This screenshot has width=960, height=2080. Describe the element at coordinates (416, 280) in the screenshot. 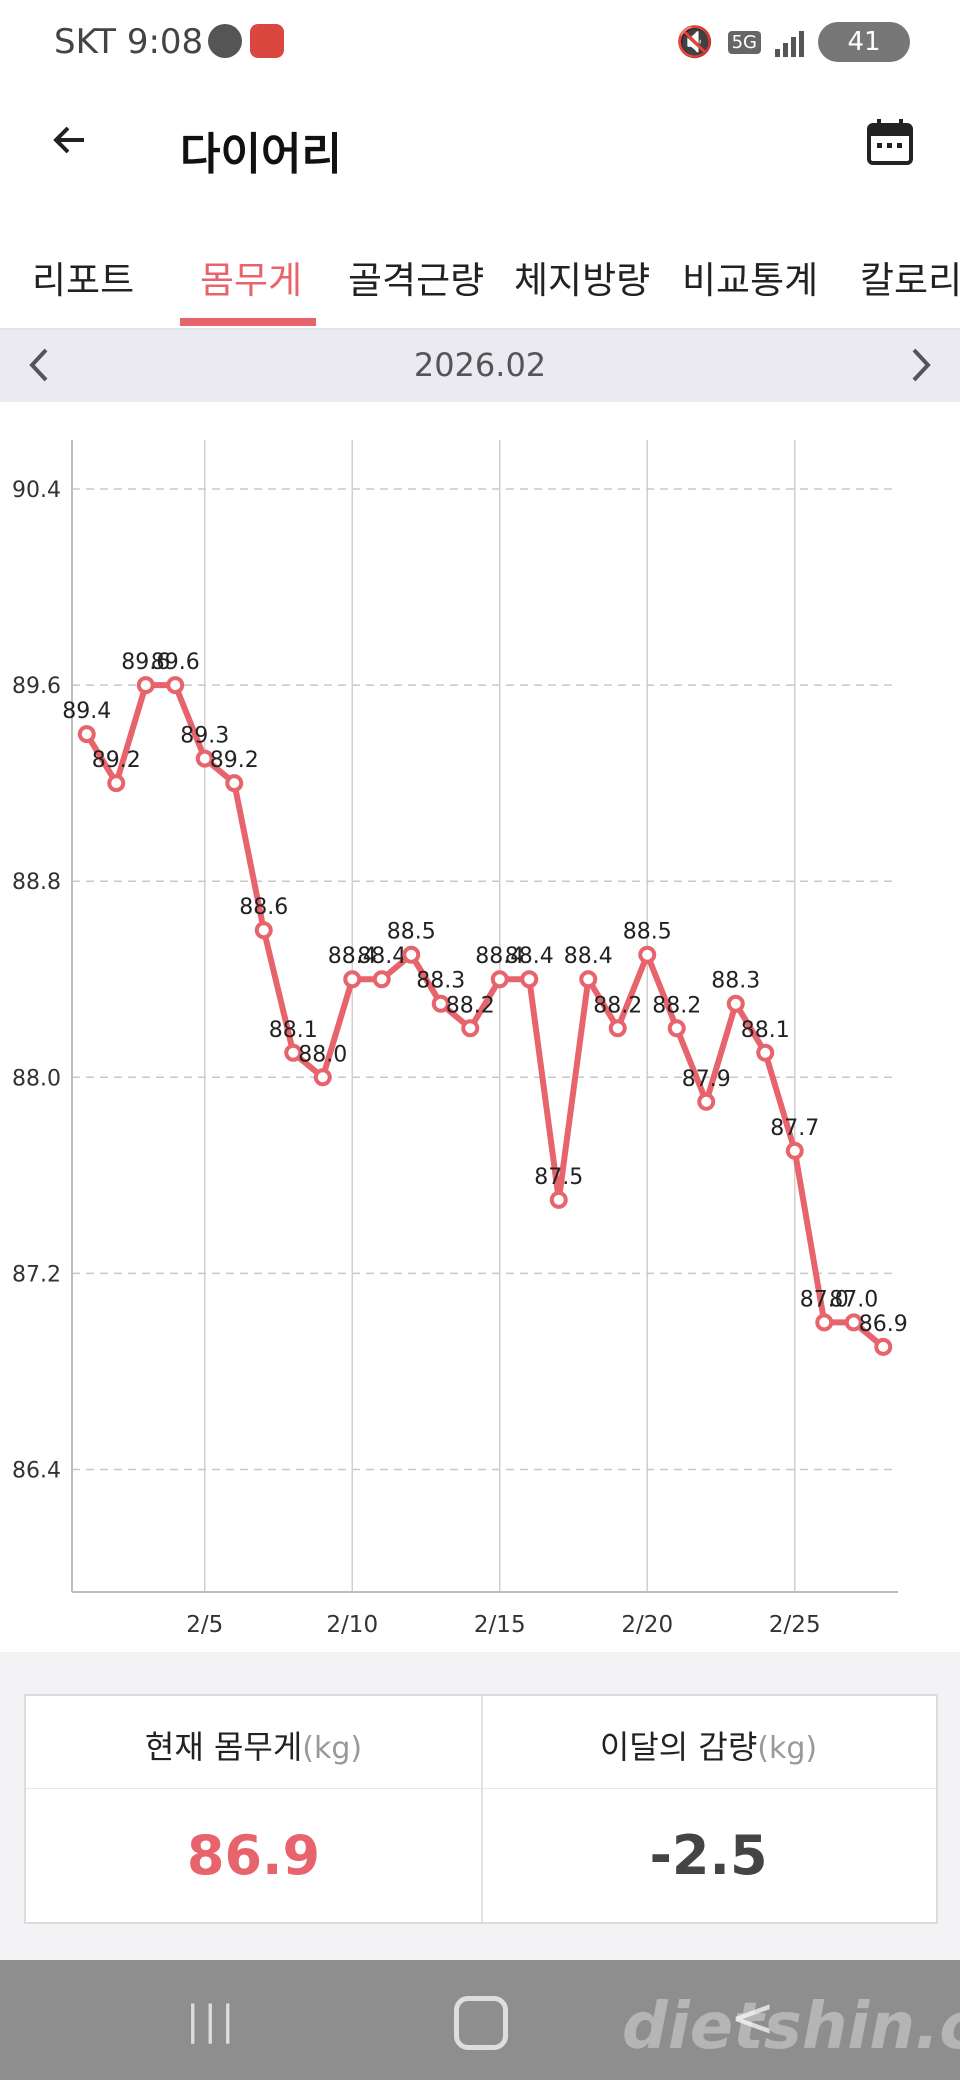

I see `tab-skeletal-muscle: 골격근량` at that location.